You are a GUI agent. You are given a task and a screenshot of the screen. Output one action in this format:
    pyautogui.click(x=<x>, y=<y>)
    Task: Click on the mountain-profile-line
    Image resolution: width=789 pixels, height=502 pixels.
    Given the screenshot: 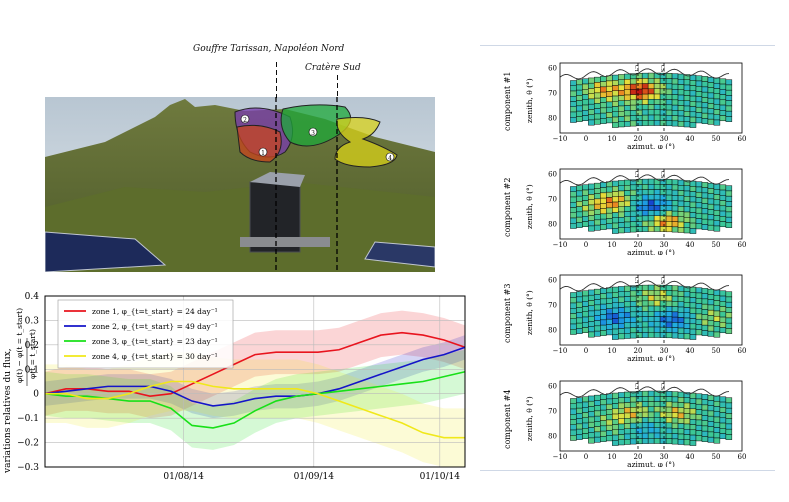 What is the action you would take?
    pyautogui.click(x=644, y=392)
    